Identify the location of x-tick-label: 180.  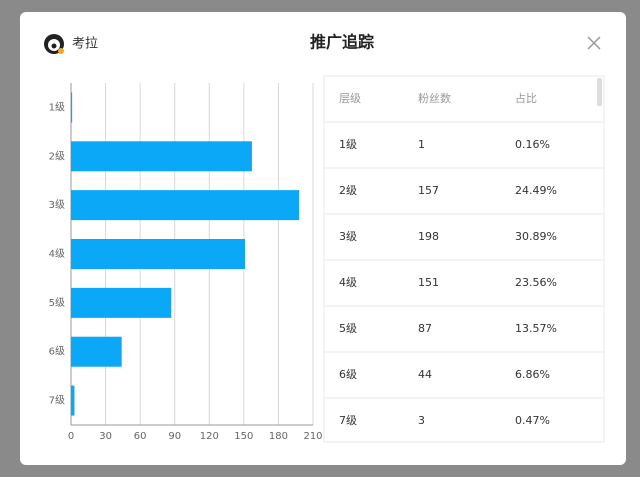
(278, 436).